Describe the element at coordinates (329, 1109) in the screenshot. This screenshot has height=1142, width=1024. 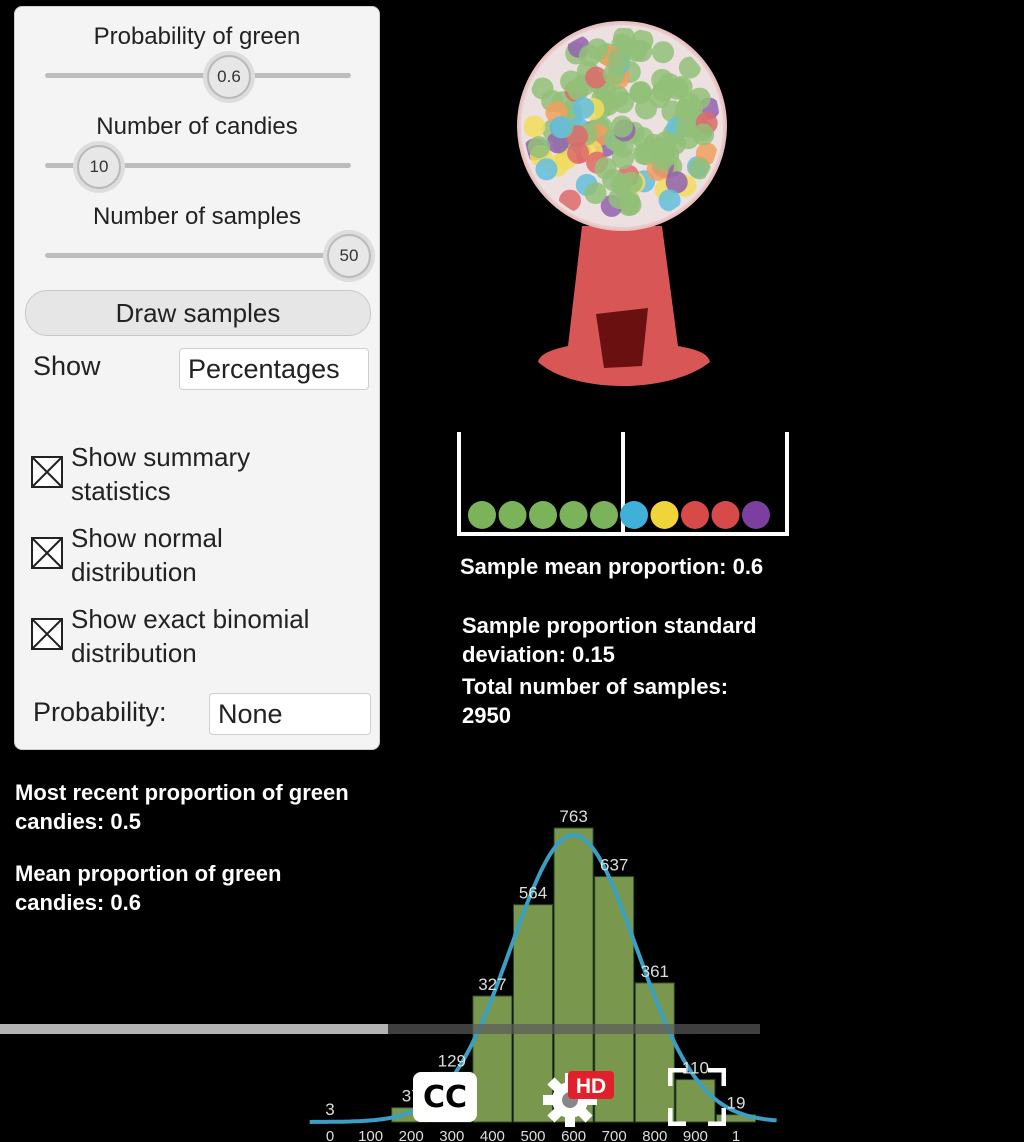
I see `bar-value-label: 3` at that location.